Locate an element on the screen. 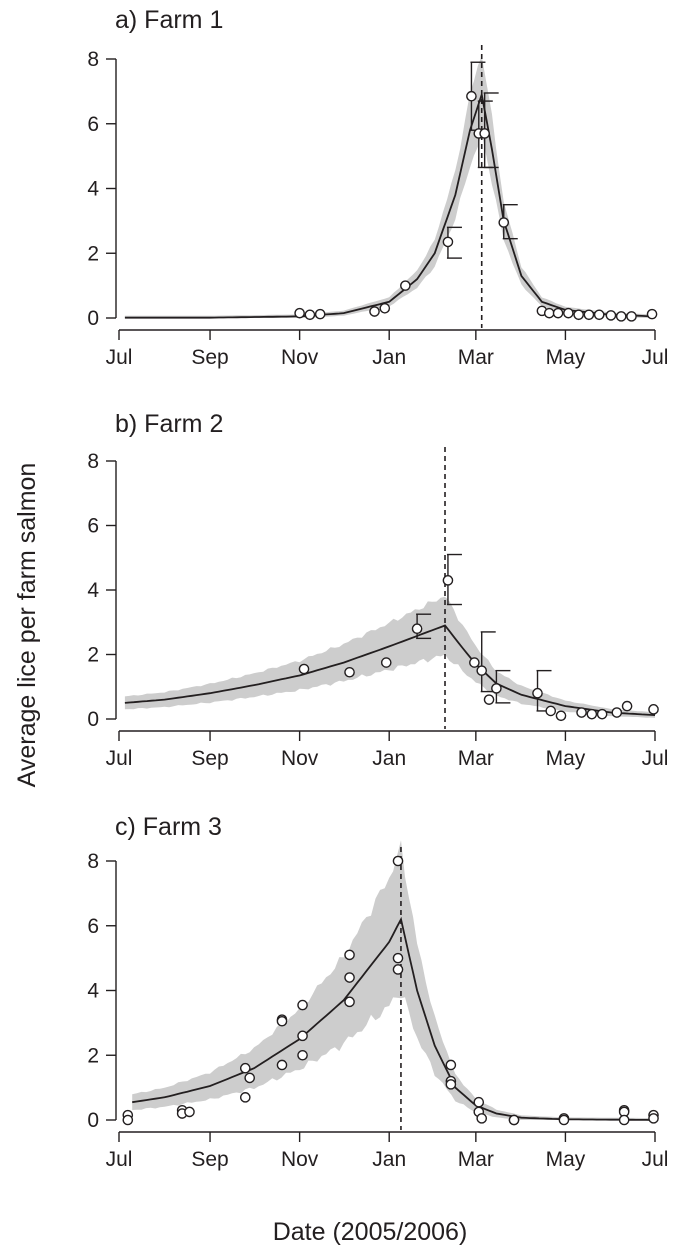 Image resolution: width=685 pixels, height=1251 pixels. panel-title: c) Farm 3 is located at coordinates (168, 827).